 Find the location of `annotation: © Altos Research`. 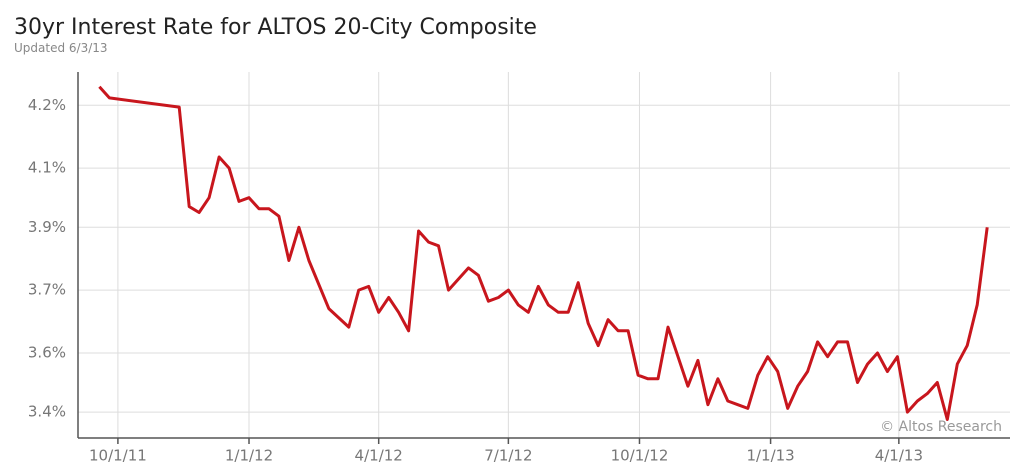

annotation: © Altos Research is located at coordinates (941, 427).